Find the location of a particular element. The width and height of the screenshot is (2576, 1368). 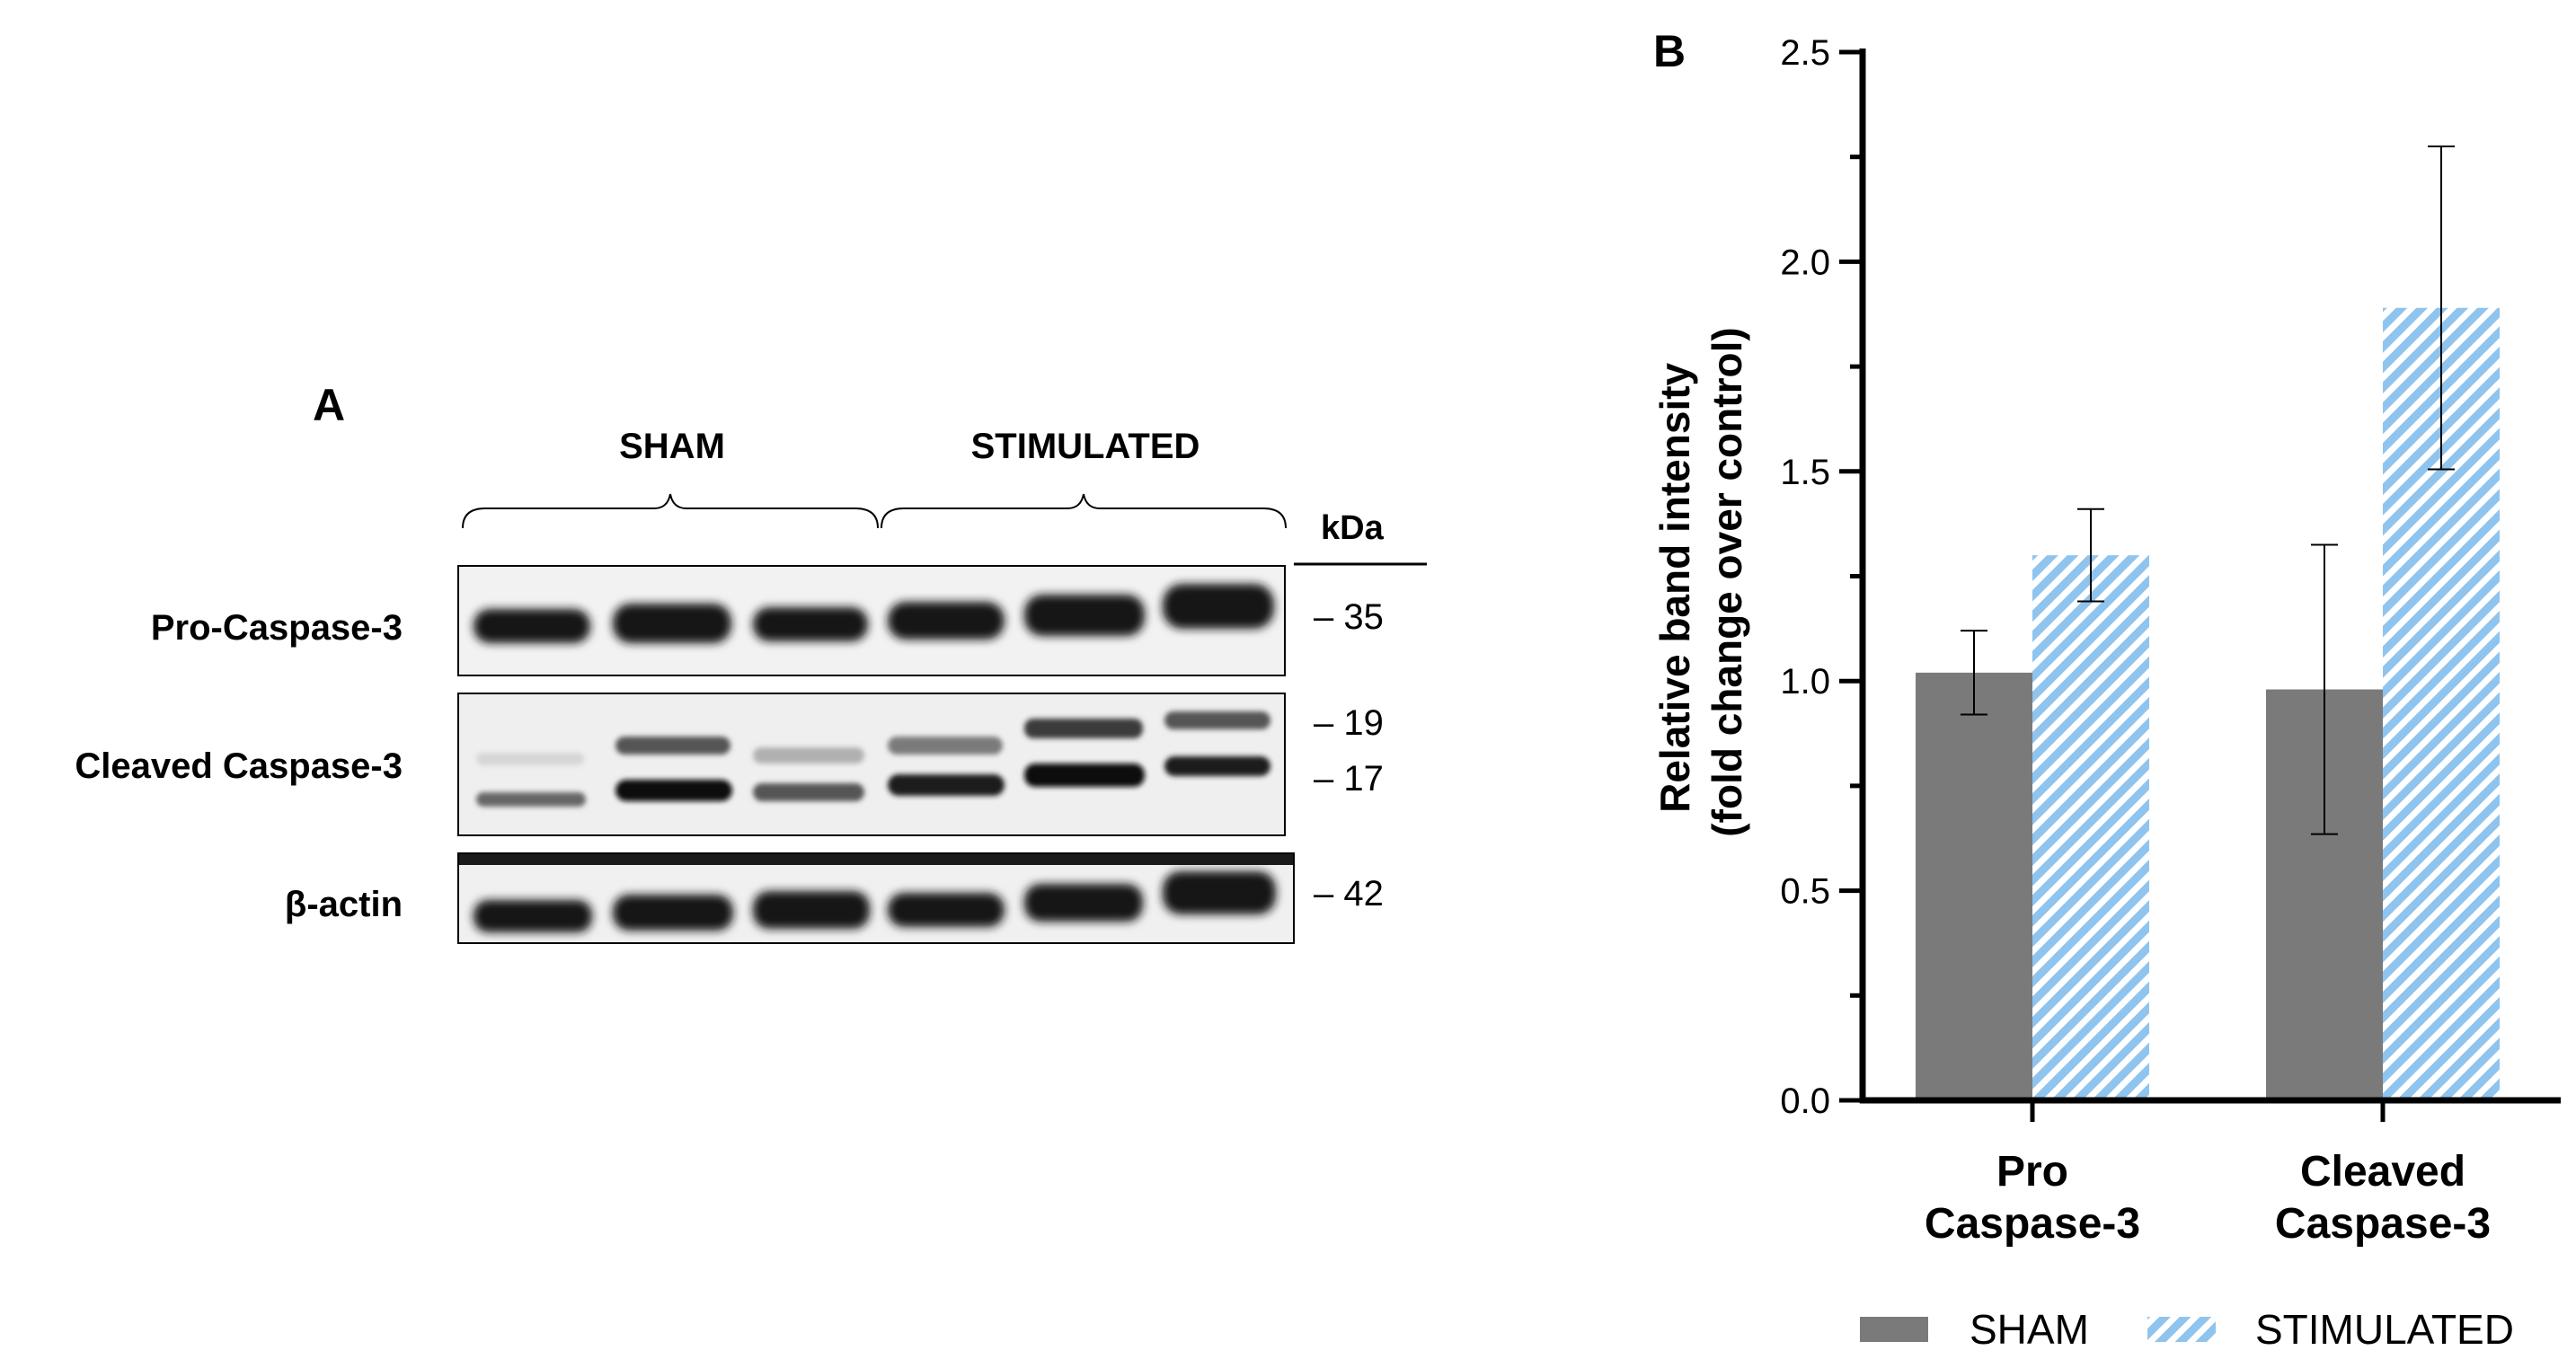

kda-markers: – 35 – 19 – 17 – 42 is located at coordinates (1349, 755).